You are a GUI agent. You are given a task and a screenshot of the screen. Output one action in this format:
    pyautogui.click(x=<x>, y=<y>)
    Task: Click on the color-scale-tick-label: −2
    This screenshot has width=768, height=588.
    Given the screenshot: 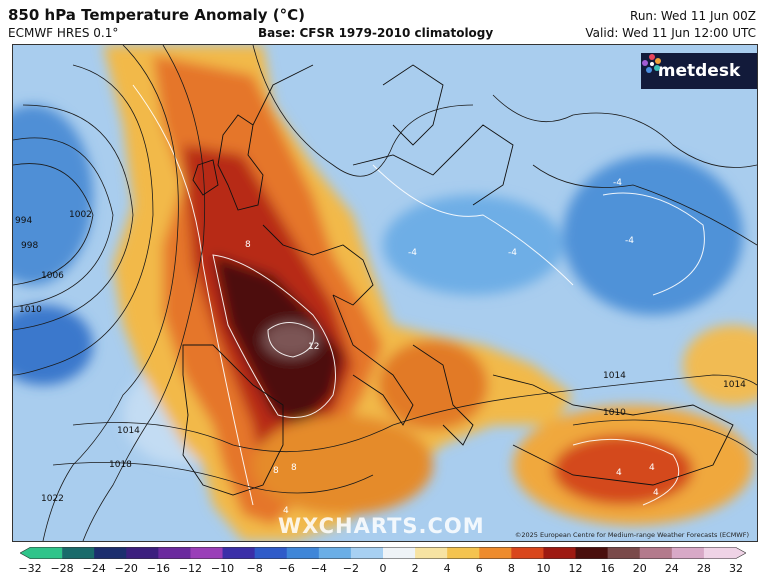 What is the action you would take?
    pyautogui.click(x=351, y=568)
    